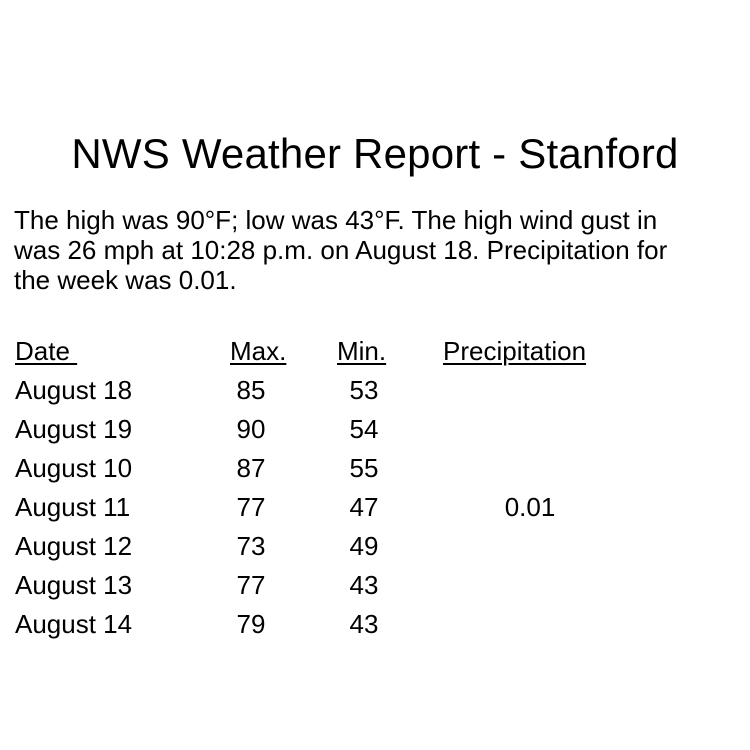  What do you see at coordinates (364, 546) in the screenshot?
I see `cell-min: 49` at bounding box center [364, 546].